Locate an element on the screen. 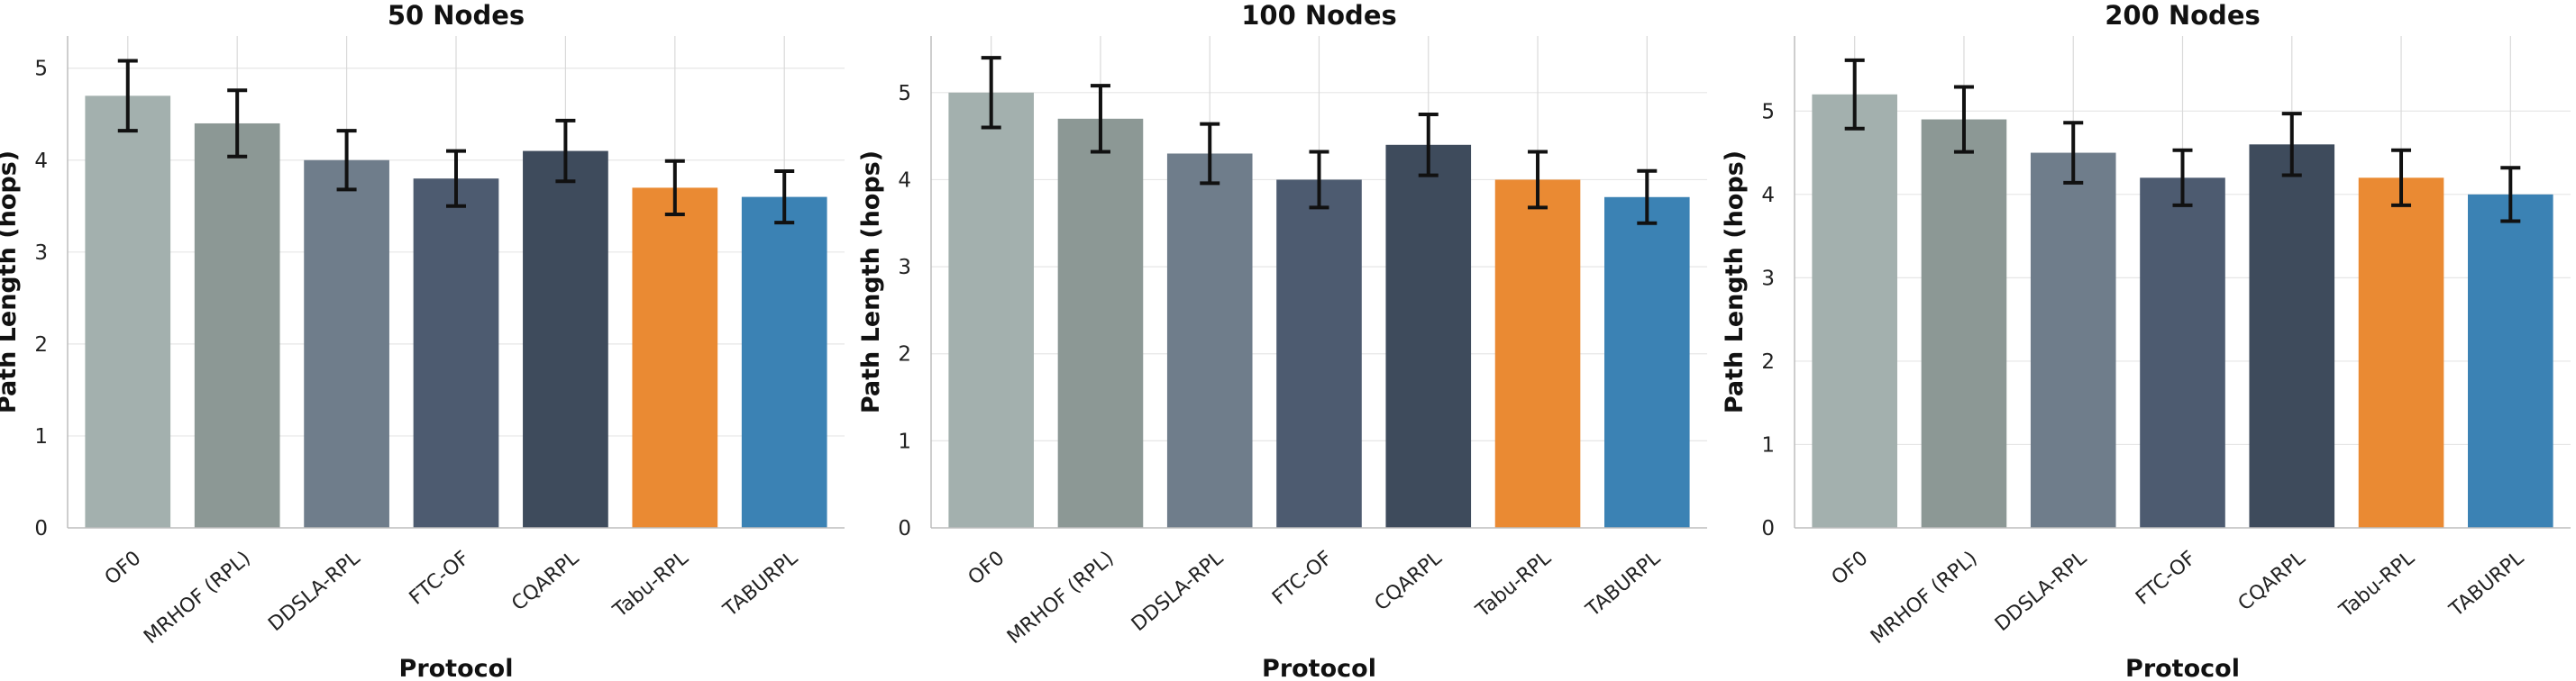 This screenshot has width=2576, height=681. chart-title: 200 Nodes is located at coordinates (2183, 15).